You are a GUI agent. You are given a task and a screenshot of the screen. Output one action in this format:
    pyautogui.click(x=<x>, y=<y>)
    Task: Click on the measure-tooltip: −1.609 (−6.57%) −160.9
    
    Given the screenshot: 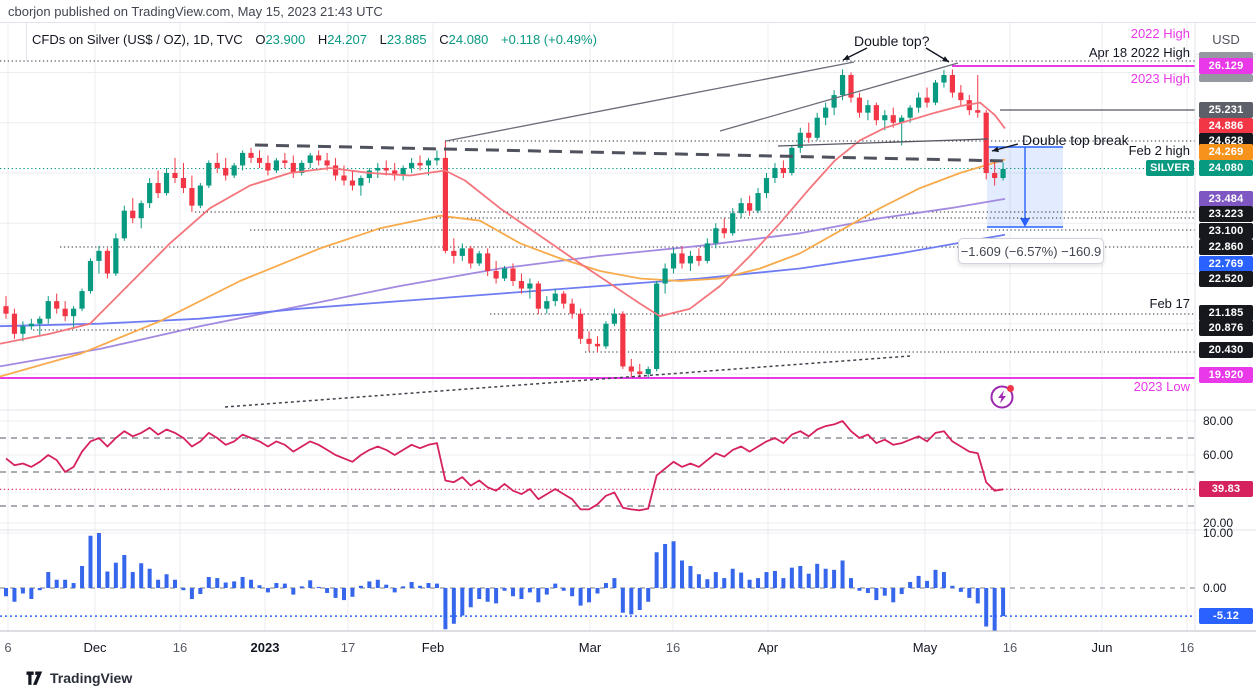 What is the action you would take?
    pyautogui.click(x=1031, y=251)
    